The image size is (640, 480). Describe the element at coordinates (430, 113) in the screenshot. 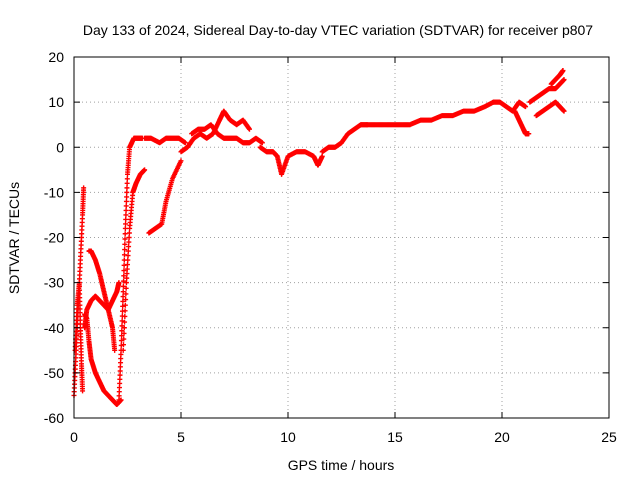

I see `series-plateau` at that location.